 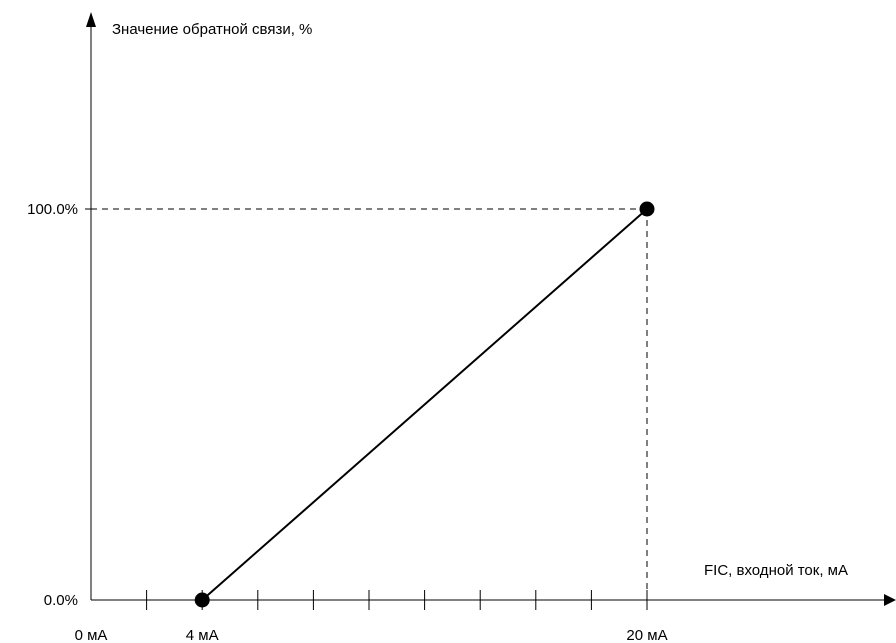 I want to click on y-tick-label: 100.0%, so click(x=52, y=209).